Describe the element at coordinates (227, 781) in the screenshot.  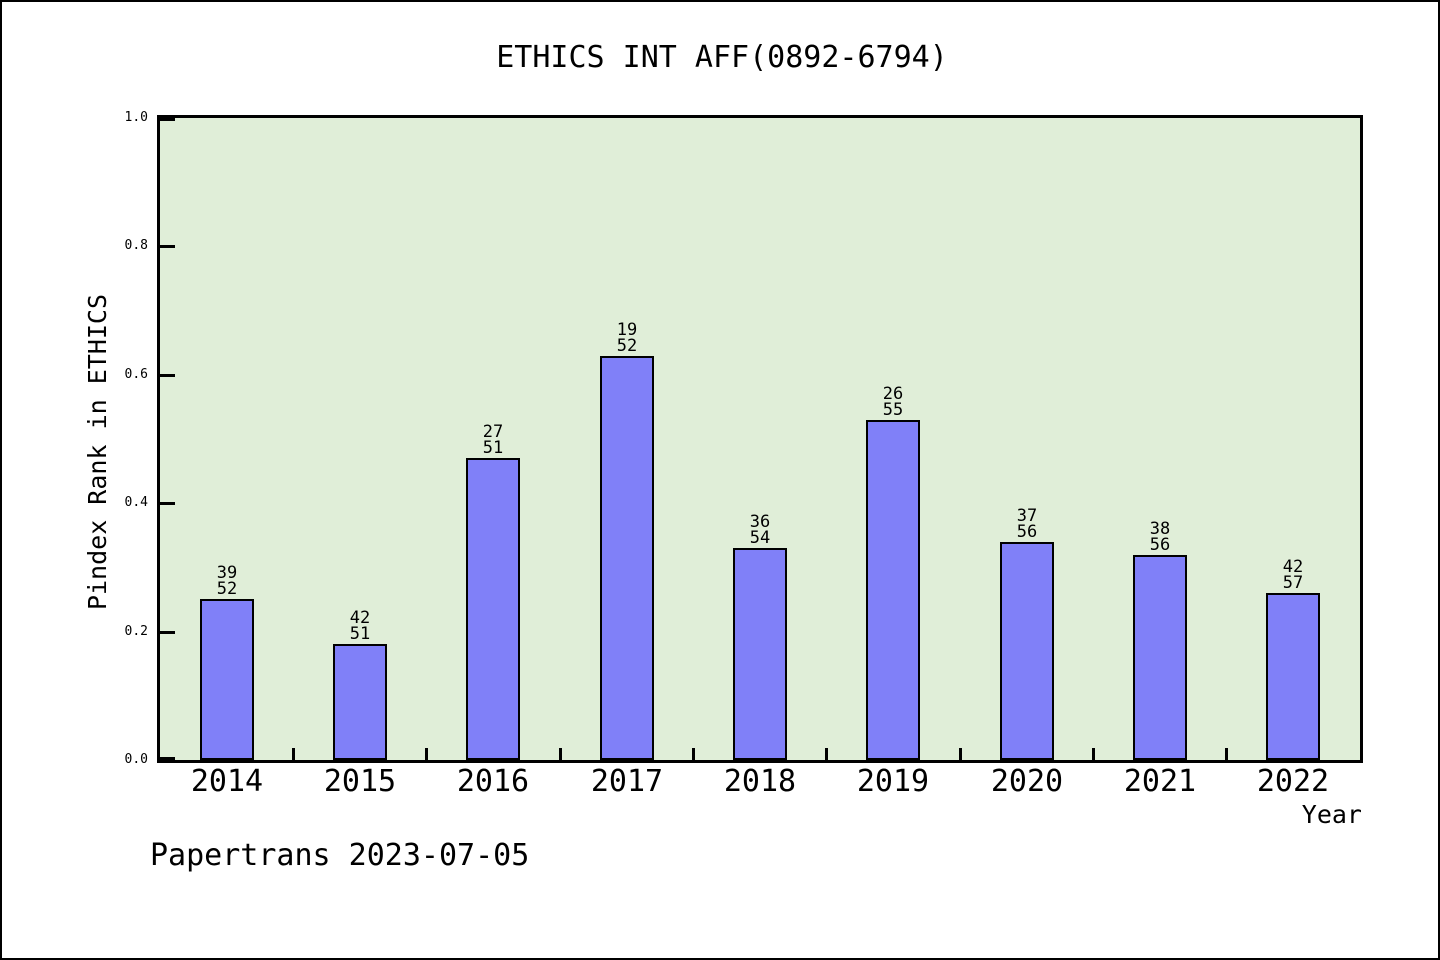
I see `x-category-label-2014: 2014` at that location.